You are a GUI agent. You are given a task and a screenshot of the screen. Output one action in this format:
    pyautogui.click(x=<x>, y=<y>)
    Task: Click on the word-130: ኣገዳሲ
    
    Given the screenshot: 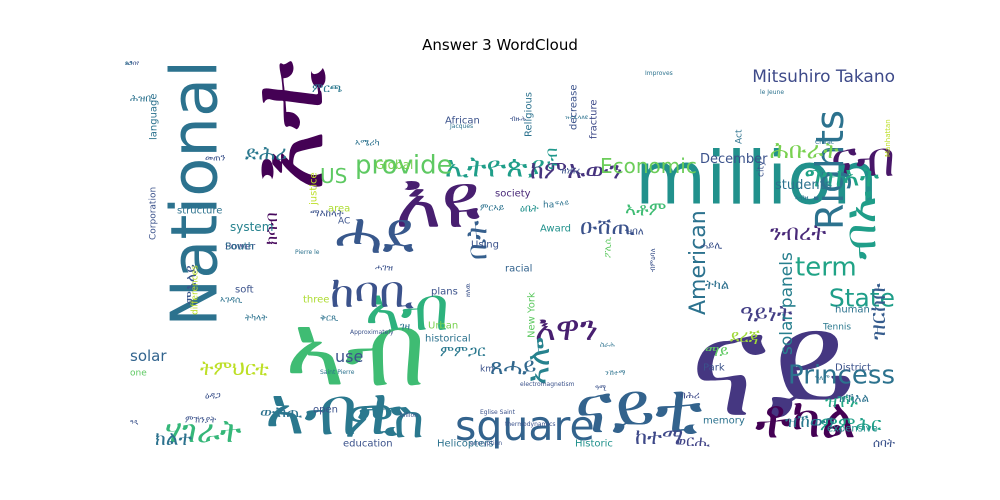 What is the action you would take?
    pyautogui.click(x=231, y=301)
    